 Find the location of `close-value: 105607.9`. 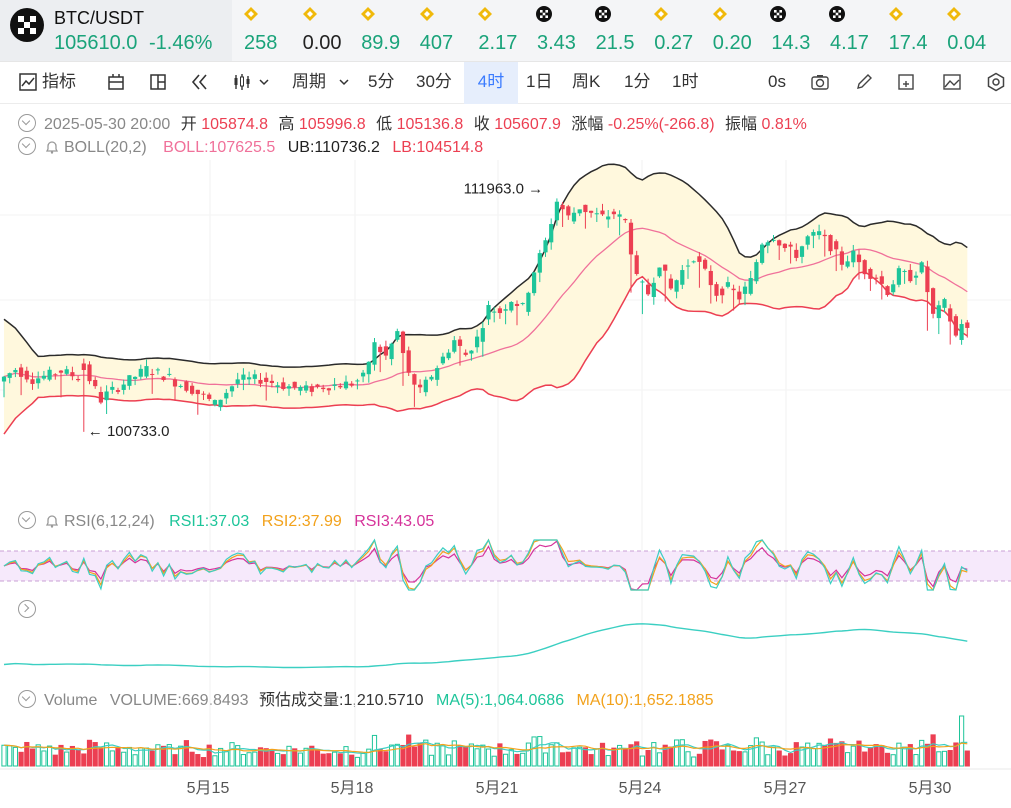

close-value: 105607.9 is located at coordinates (527, 124).